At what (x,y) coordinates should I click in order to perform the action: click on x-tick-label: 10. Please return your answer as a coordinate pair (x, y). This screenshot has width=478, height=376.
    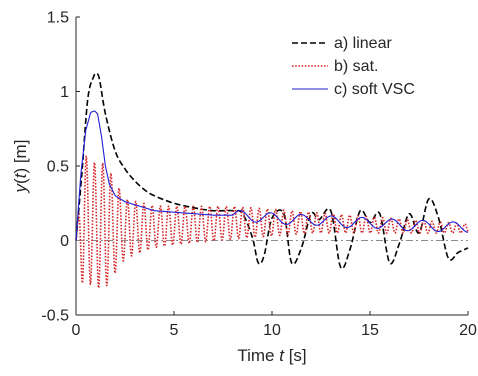
    Looking at the image, I should click on (272, 330).